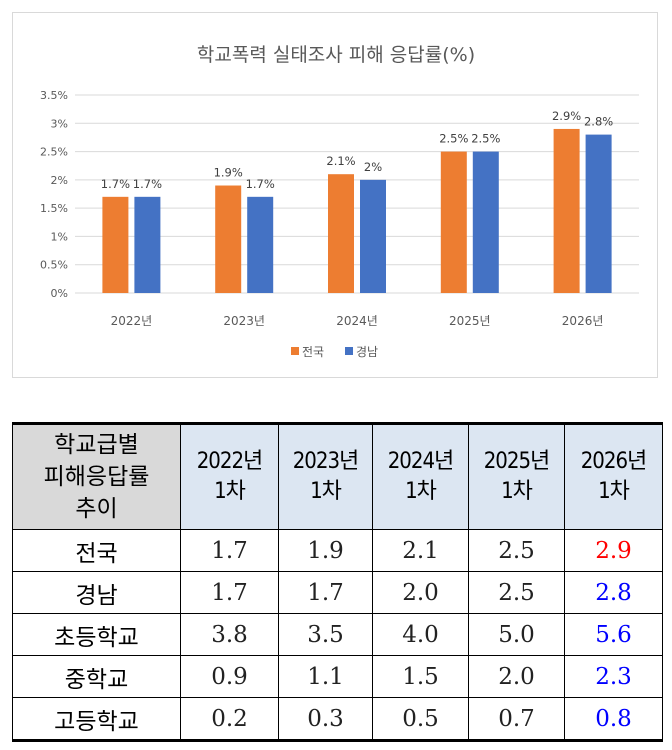 The image size is (672, 750). Describe the element at coordinates (583, 321) in the screenshot. I see `x-tick-label: 2026년` at that location.